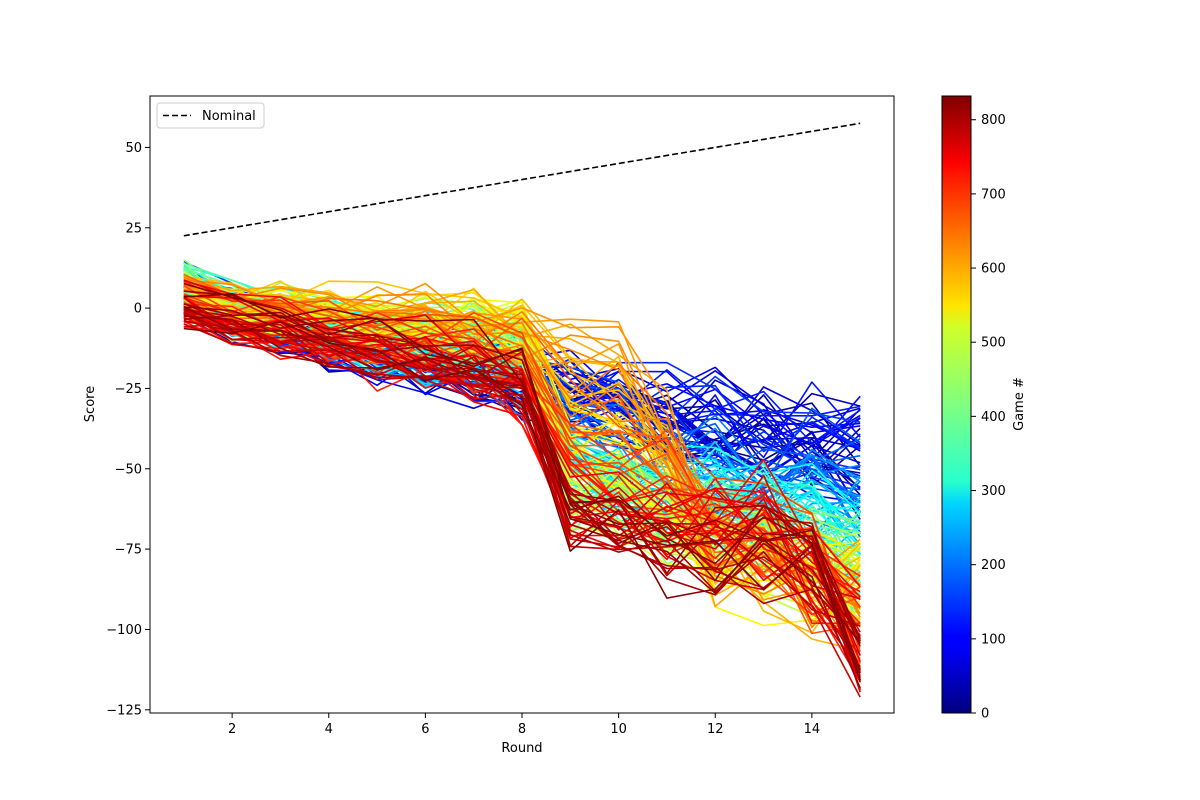  What do you see at coordinates (522, 179) in the screenshot?
I see `nominal-line` at bounding box center [522, 179].